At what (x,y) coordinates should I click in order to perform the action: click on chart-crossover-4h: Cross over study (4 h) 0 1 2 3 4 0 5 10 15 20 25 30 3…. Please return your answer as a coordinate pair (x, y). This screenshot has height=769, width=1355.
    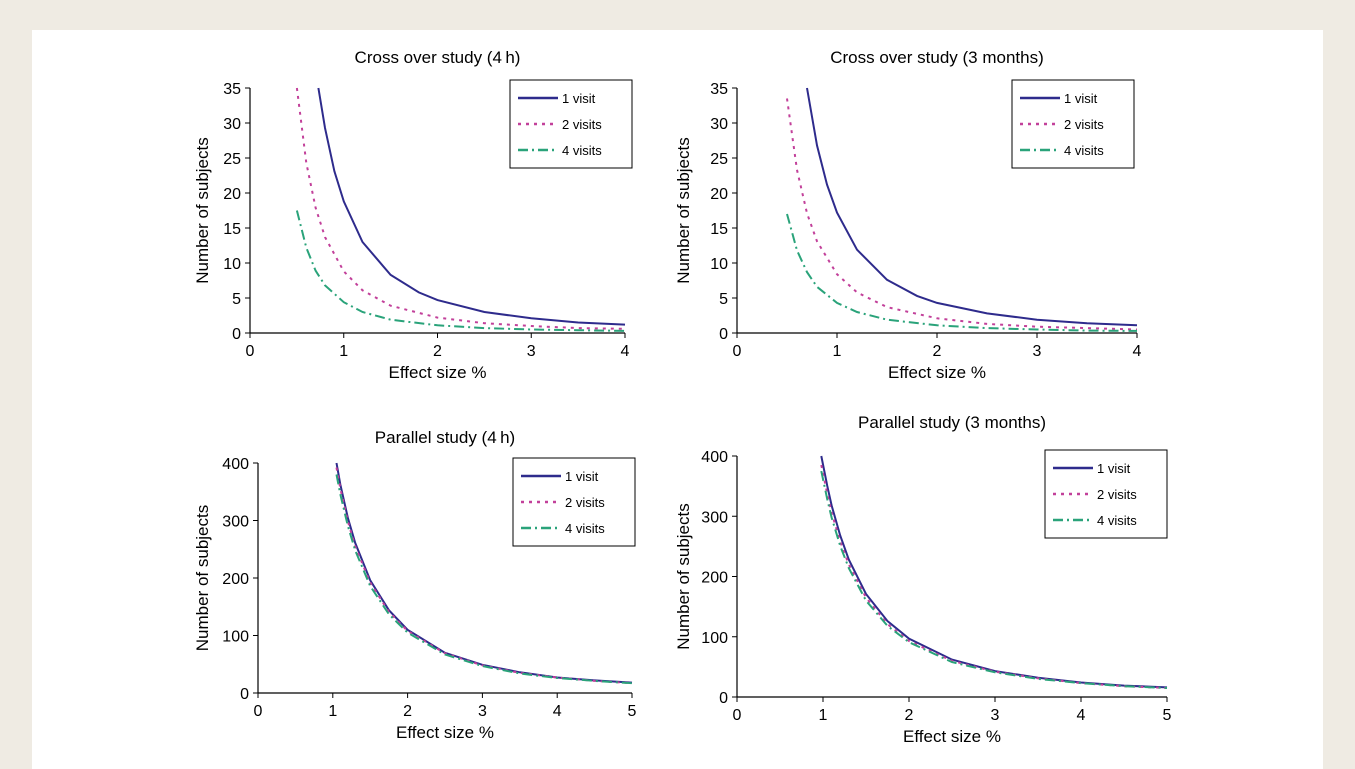
    Looking at the image, I should click on (413, 215).